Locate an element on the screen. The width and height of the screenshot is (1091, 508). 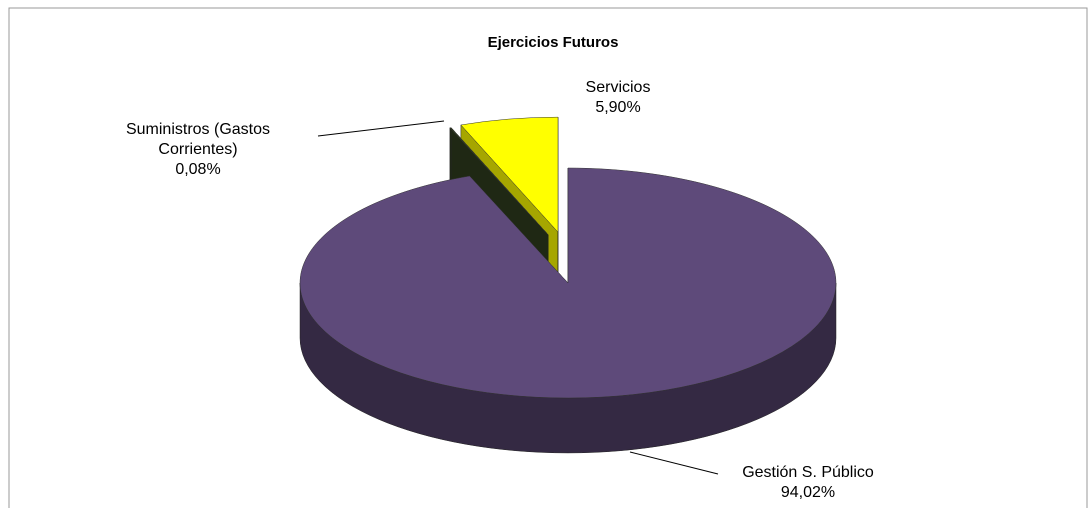
value-label: 0,08% is located at coordinates (198, 169).